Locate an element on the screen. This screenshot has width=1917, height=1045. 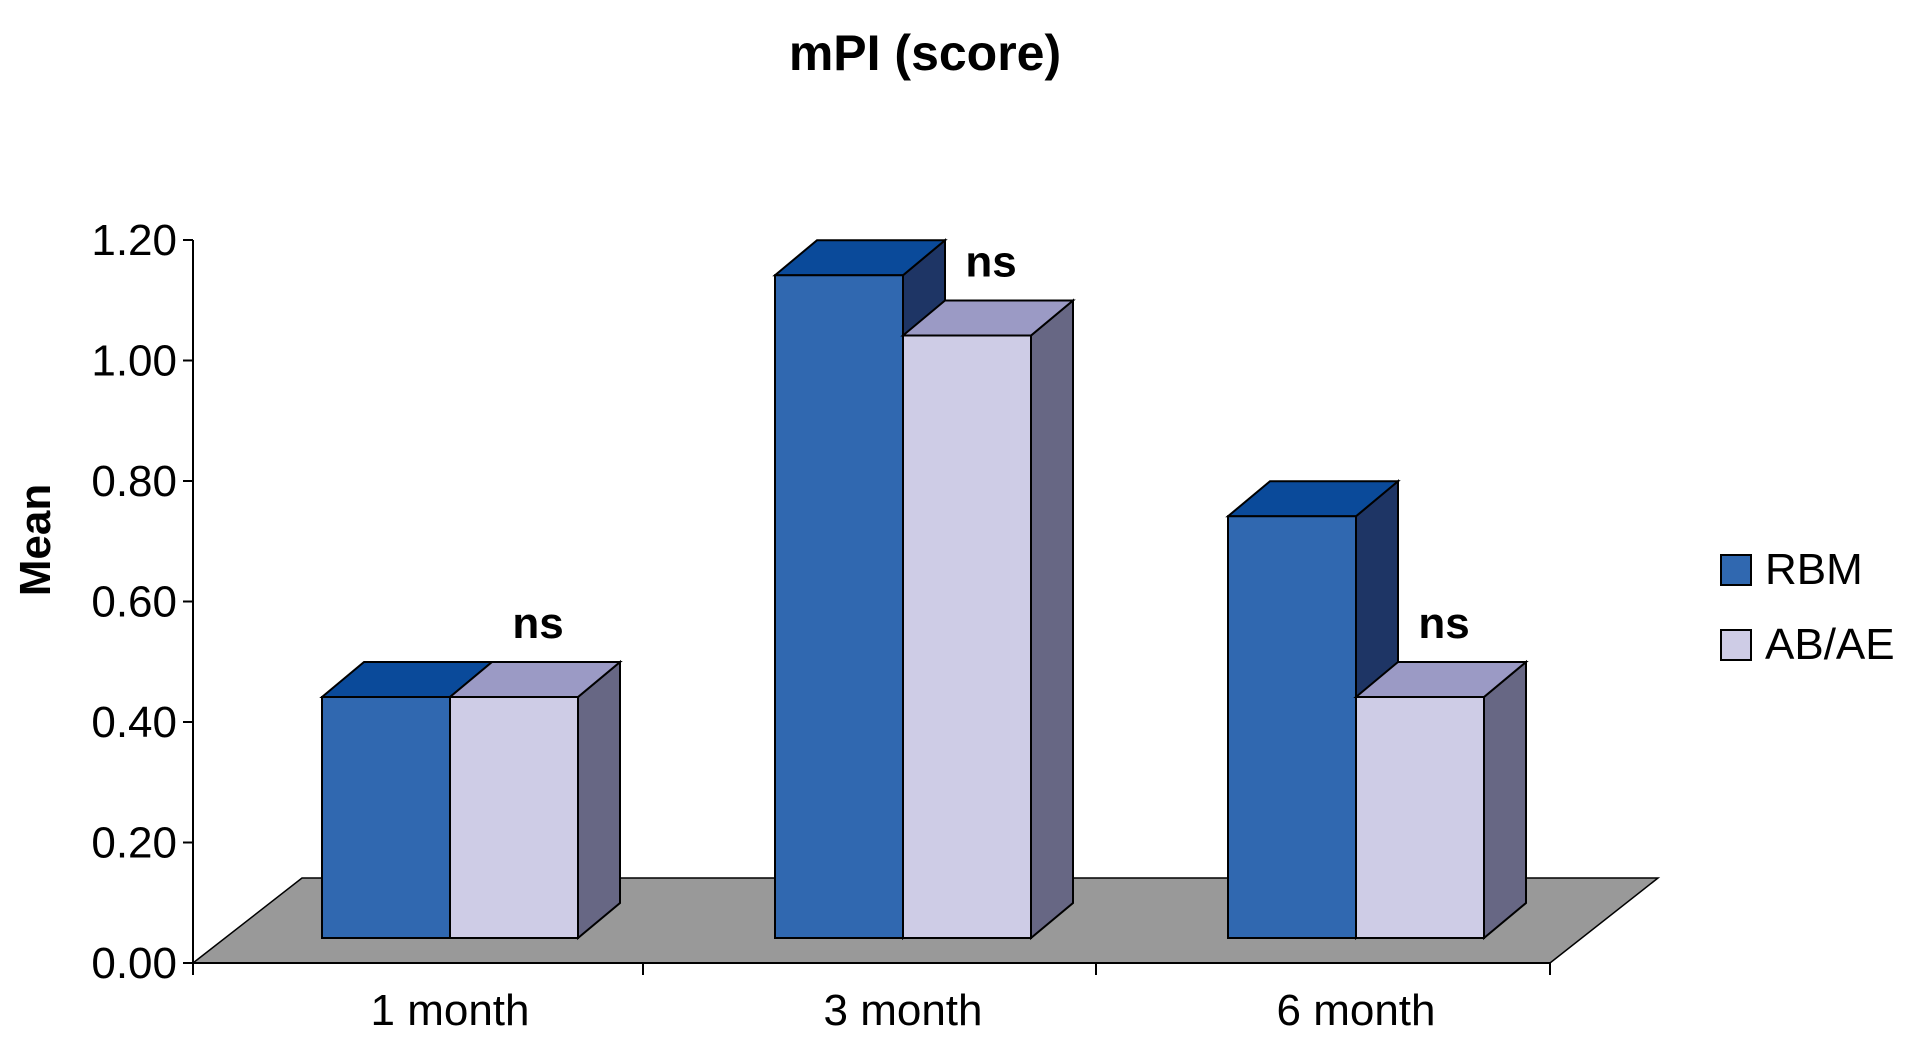
y-tick-label: 0.80 is located at coordinates (134, 481).